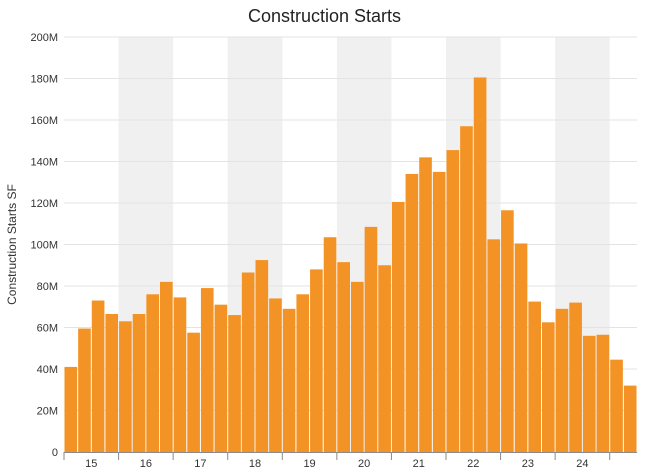 The height and width of the screenshot is (476, 649). What do you see at coordinates (309, 464) in the screenshot?
I see `x-tick-label: 19` at bounding box center [309, 464].